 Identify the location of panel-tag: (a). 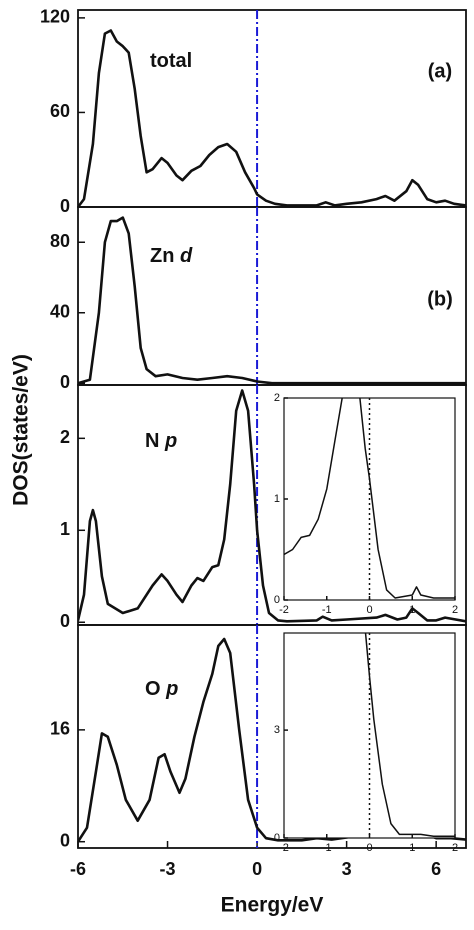
(440, 71).